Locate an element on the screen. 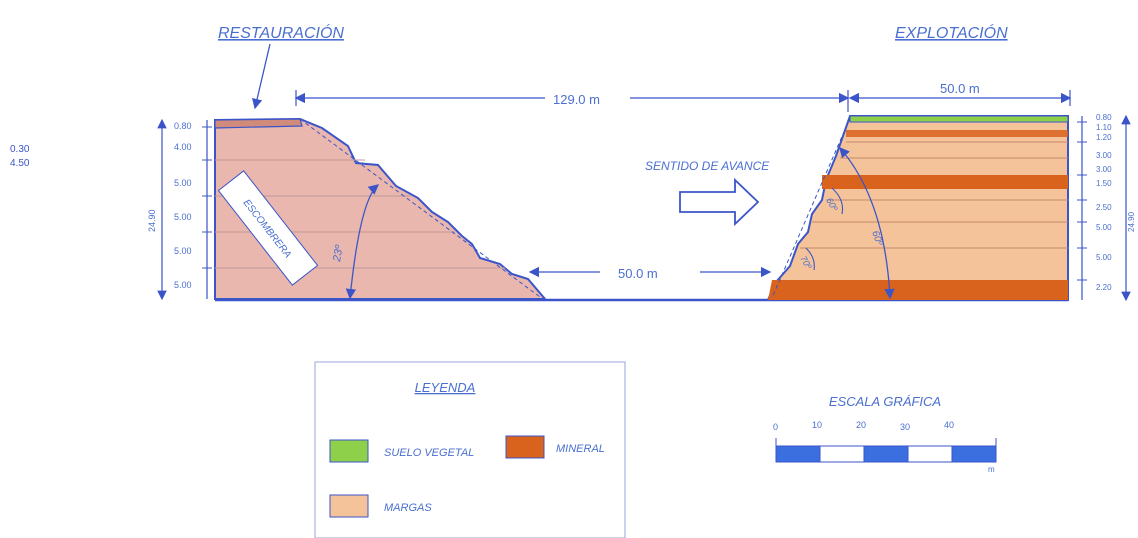 This screenshot has width=1138, height=538. right-t-3: 3.00 is located at coordinates (1104, 155).